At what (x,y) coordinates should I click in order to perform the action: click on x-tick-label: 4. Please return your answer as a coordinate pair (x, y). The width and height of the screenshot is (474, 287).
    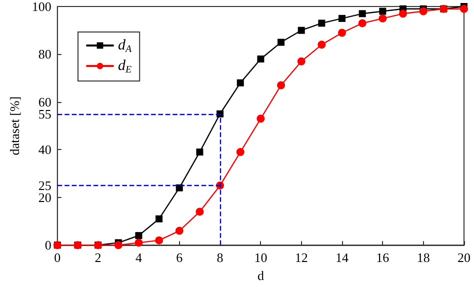
    Looking at the image, I should click on (138, 258).